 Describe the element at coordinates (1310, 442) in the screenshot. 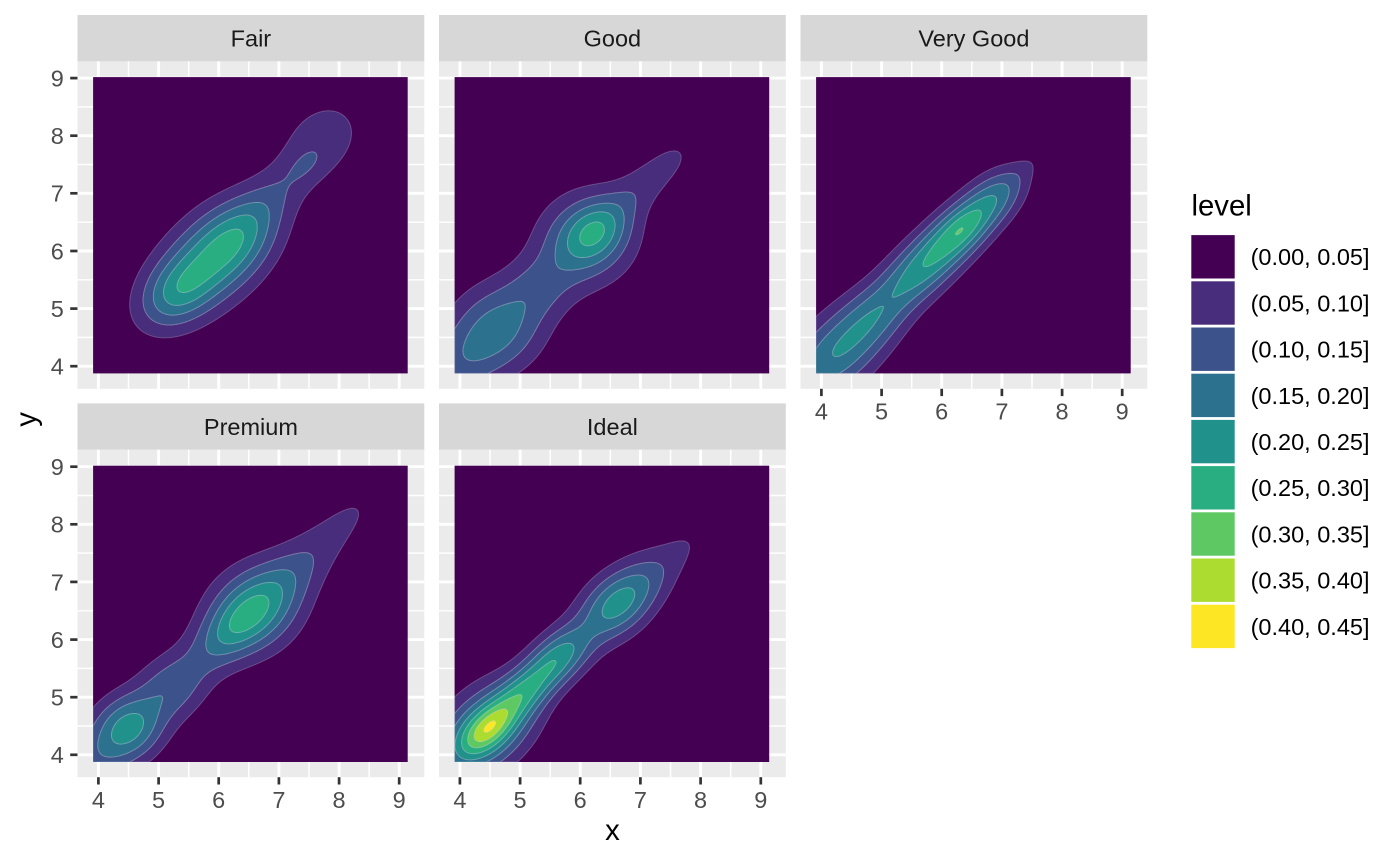

I see `svg-text: (0.20, 0.25]` at that location.